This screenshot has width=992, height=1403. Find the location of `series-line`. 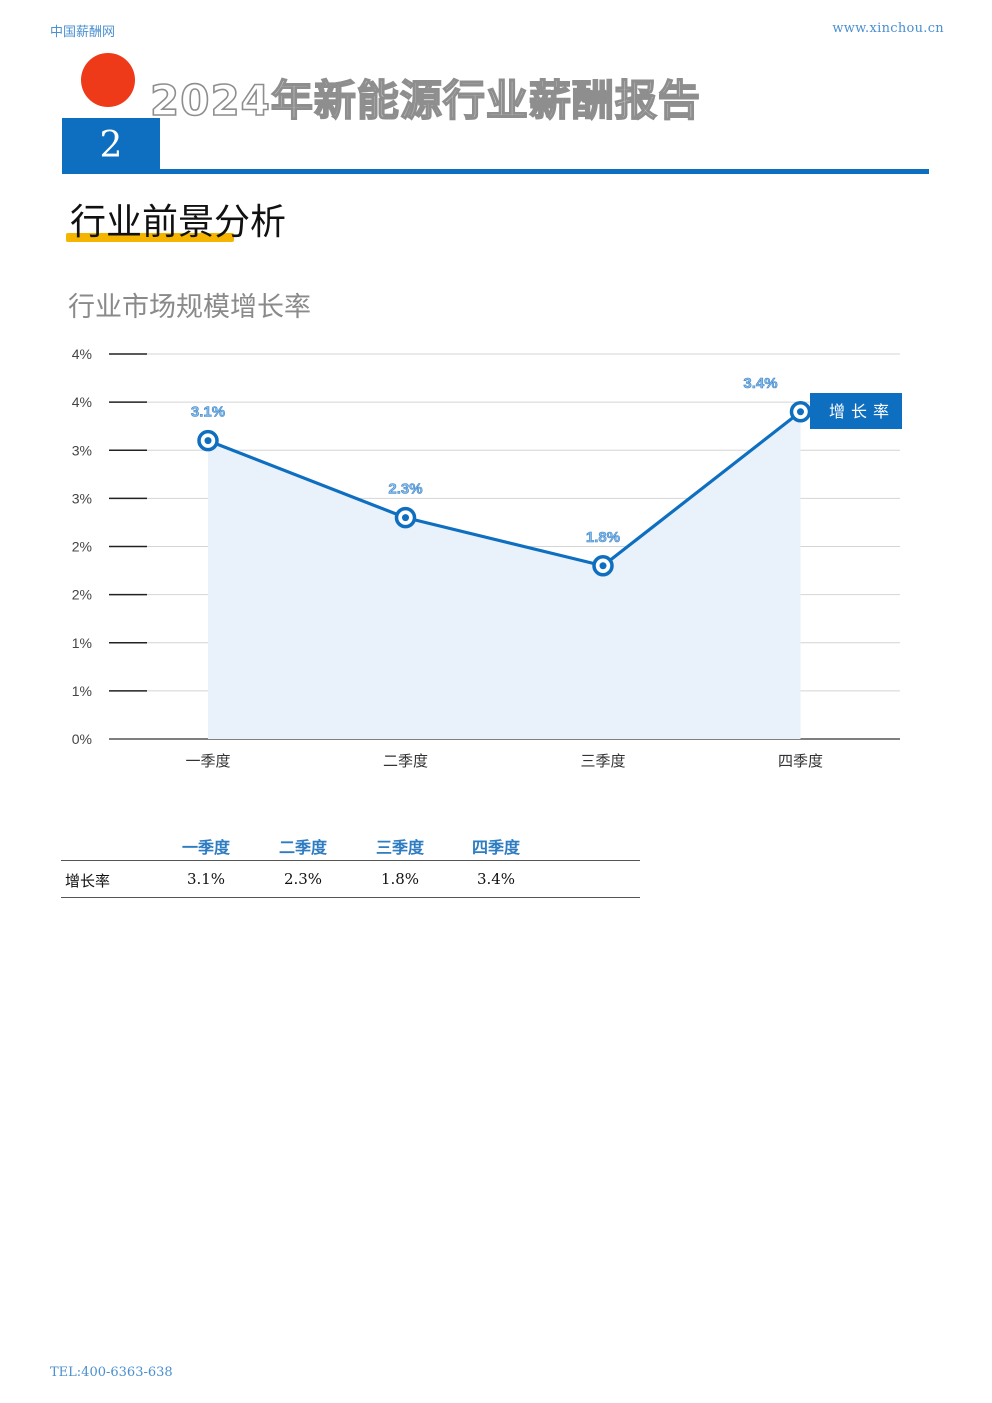

series-line is located at coordinates (504, 489).